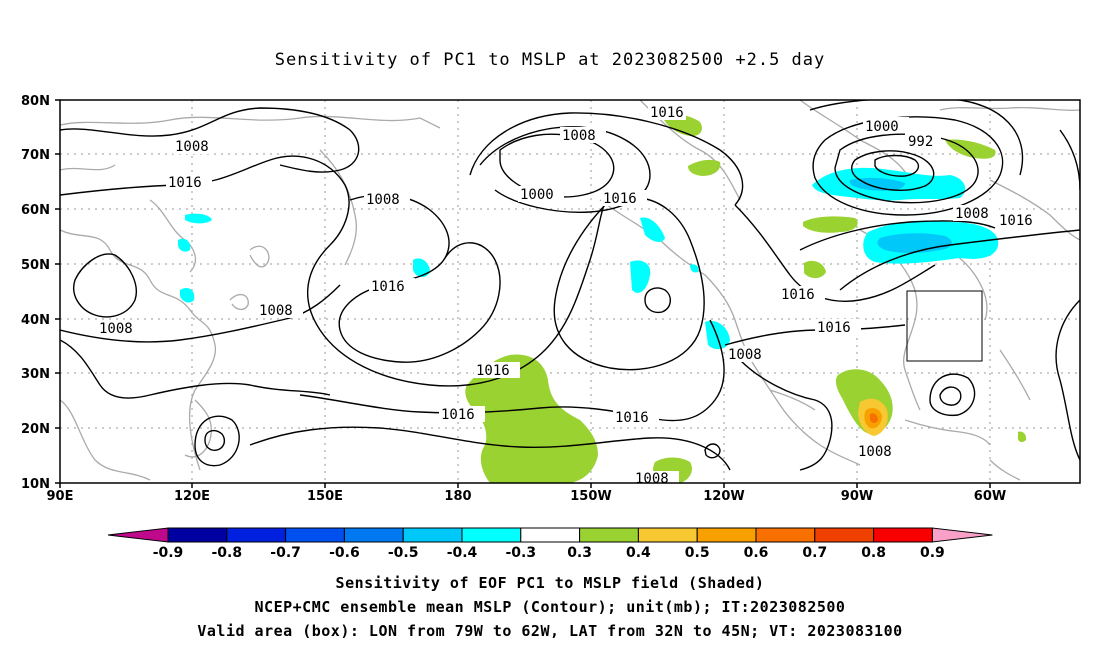  I want to click on latitude-labels: 80N 70N 60N 50N 40N 30N 20N 10N, so click(35, 293).